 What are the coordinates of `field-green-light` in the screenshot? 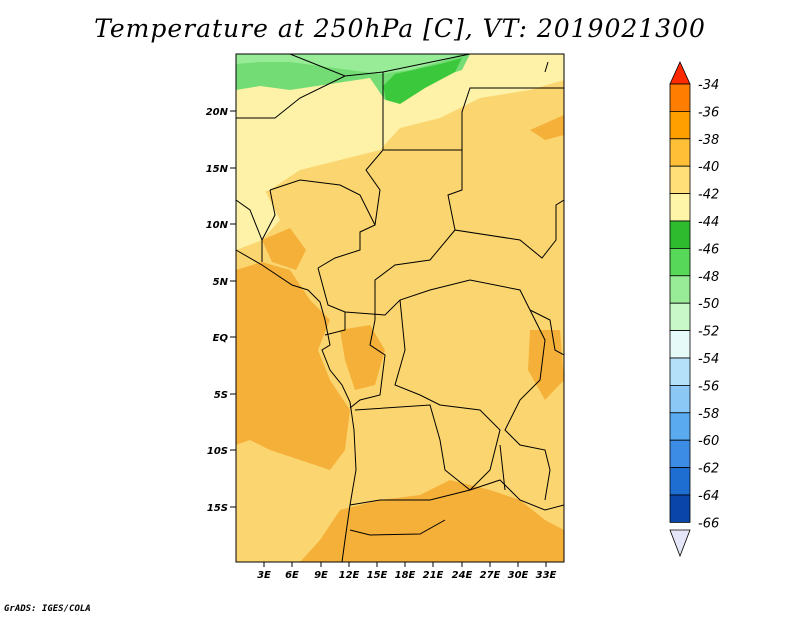 It's located at (348, 64).